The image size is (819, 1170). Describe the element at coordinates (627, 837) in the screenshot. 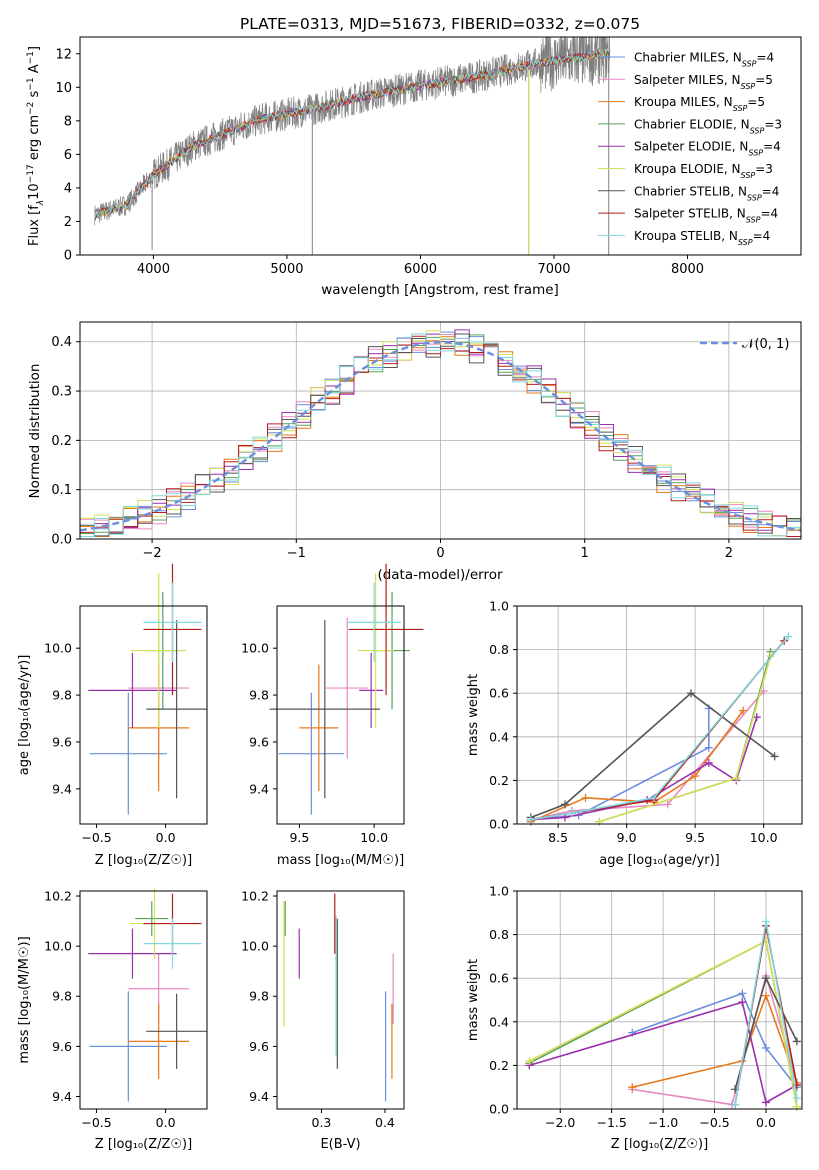

I see `x-tick-label: 9.0` at that location.